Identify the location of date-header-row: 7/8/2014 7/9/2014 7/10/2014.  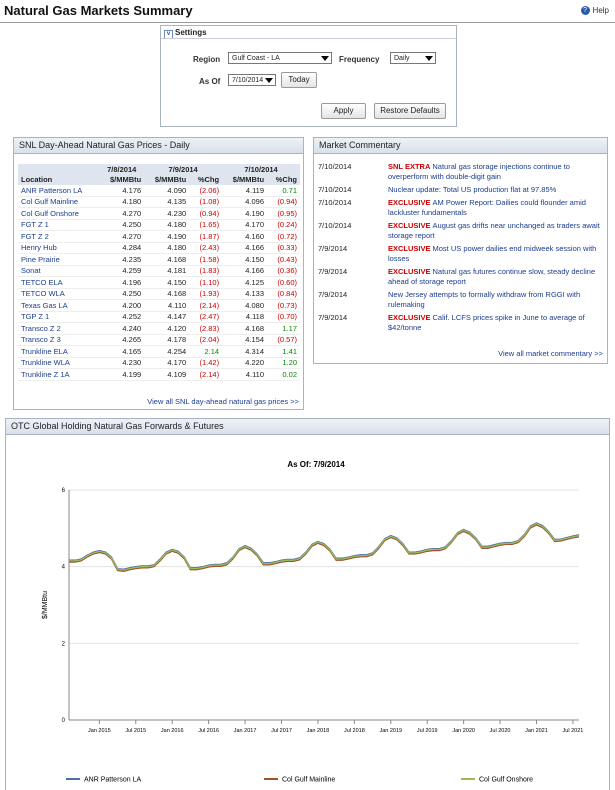
(159, 169).